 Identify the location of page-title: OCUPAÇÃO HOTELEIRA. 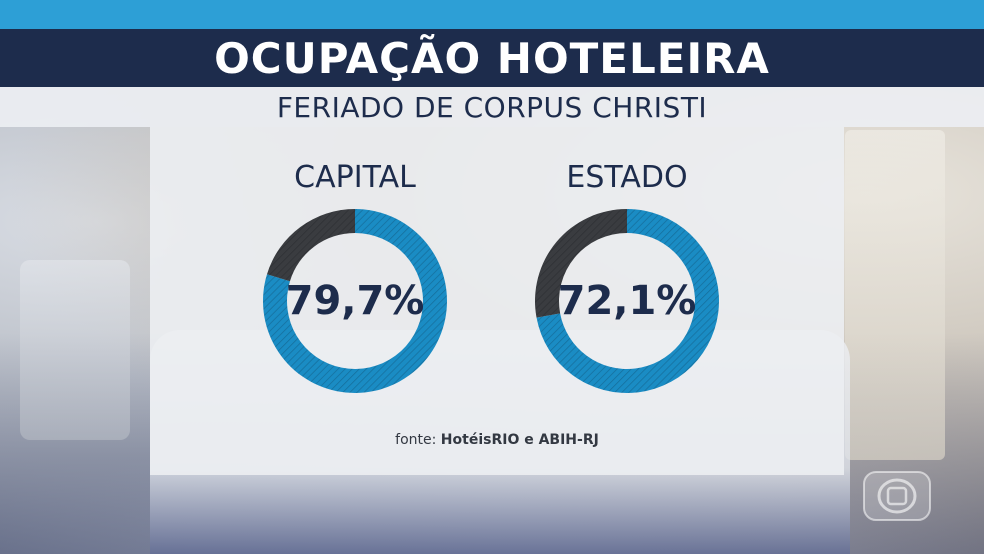
(492, 58).